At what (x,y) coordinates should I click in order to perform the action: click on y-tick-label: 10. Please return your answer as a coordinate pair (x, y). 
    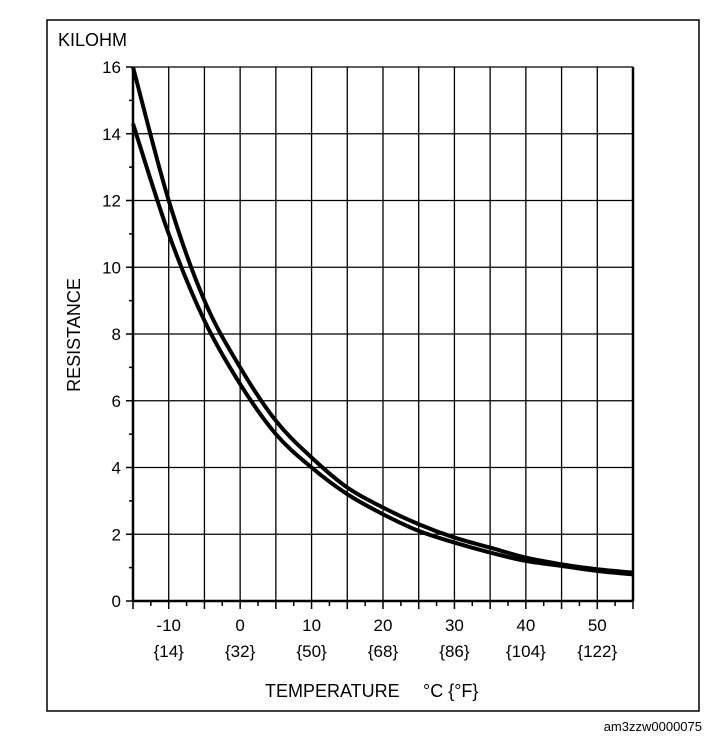
    Looking at the image, I should click on (111, 267).